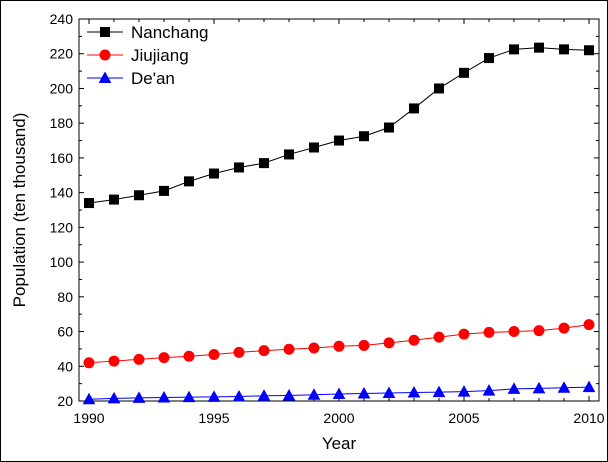  I want to click on y-tick-label: 60, so click(65, 332).